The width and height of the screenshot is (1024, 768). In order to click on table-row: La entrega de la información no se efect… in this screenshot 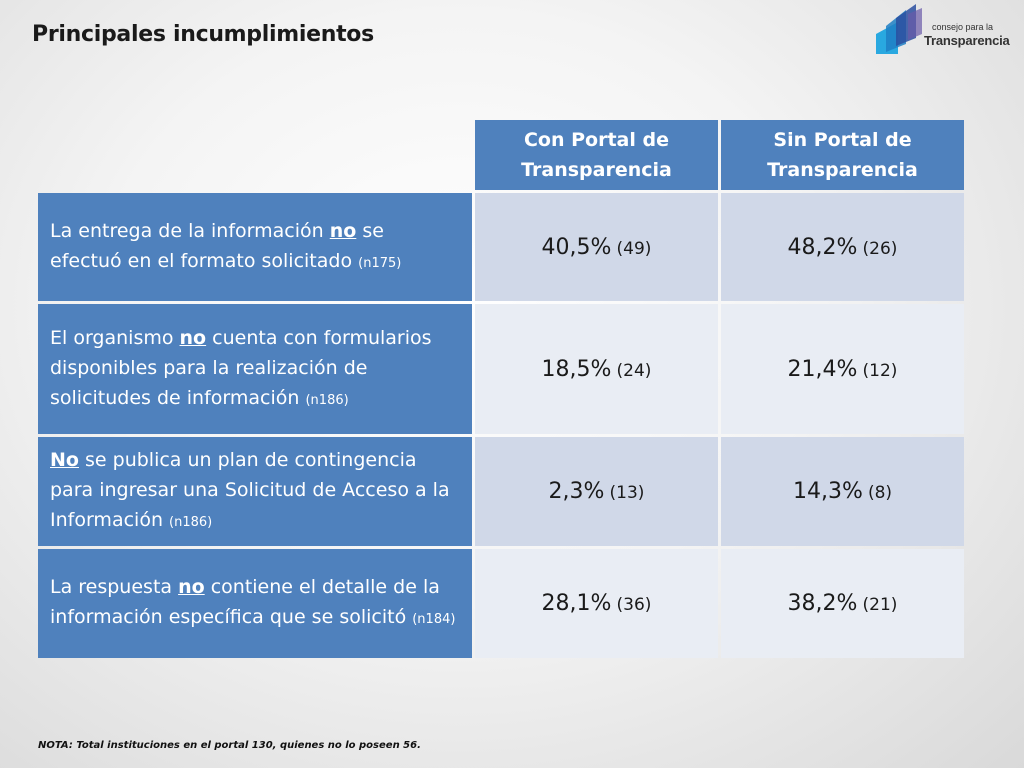, I will do `click(501, 247)`.